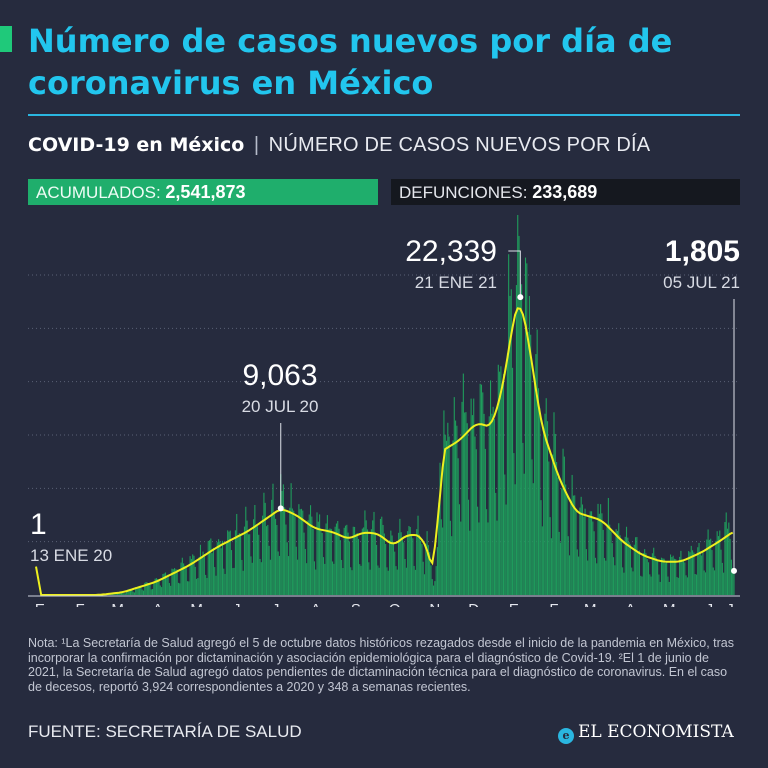  I want to click on source-text: FUENTE: SECRETARÍA DE SALUD, so click(165, 731).